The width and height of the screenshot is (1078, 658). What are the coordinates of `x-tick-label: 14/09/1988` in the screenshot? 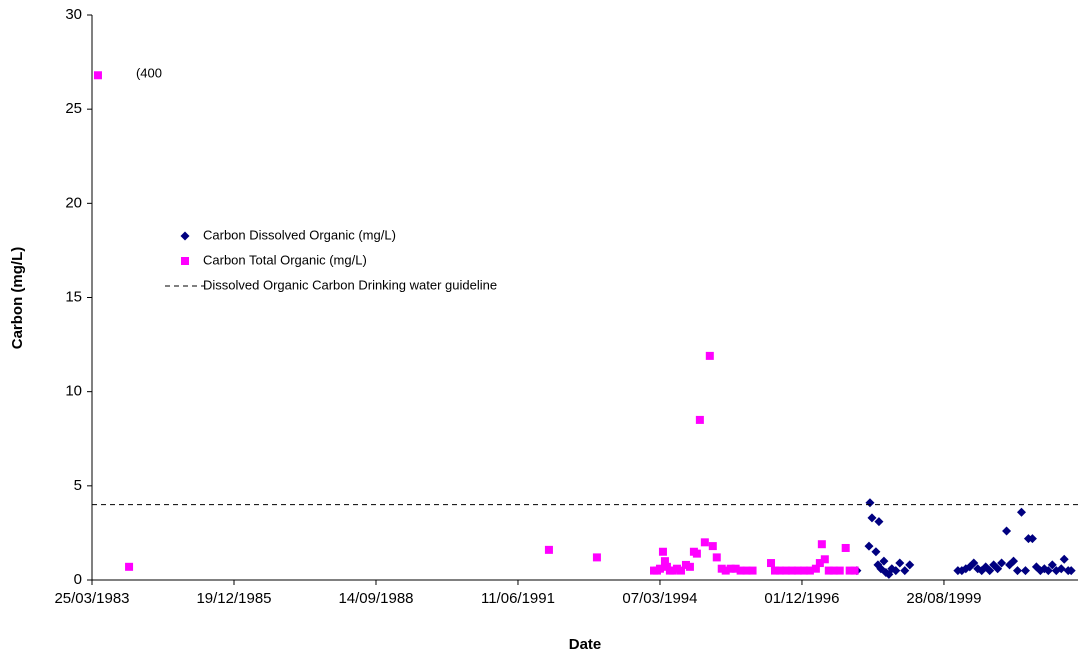 It's located at (375, 598).